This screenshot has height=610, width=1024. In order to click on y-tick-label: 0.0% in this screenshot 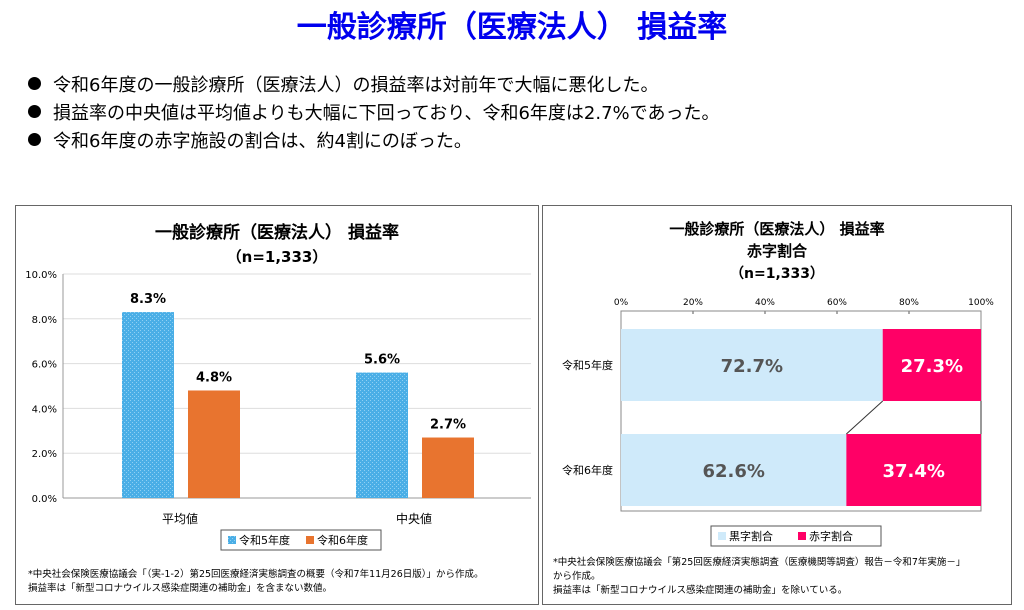, I will do `click(44, 499)`.